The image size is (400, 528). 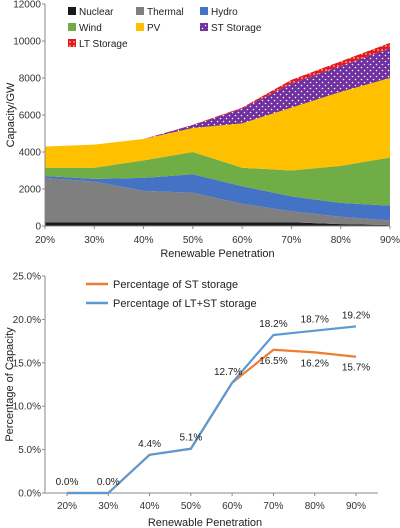 I want to click on legend-label-hydro: Hydro, so click(x=224, y=12).